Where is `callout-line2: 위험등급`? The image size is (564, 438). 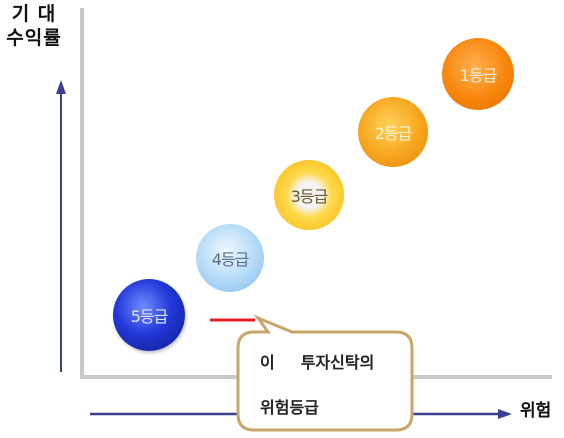 callout-line2: 위험등급 is located at coordinates (289, 407).